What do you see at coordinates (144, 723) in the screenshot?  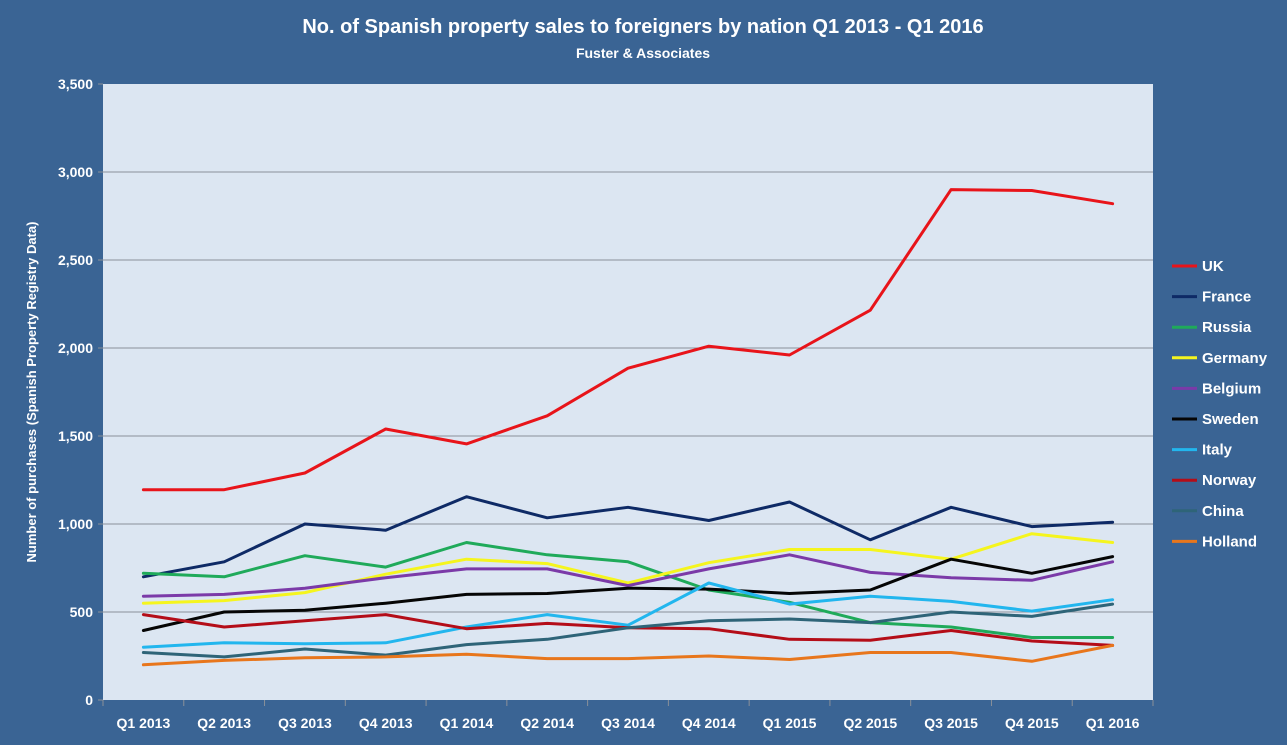 I see `x-tick-label: Q1 2013` at bounding box center [144, 723].